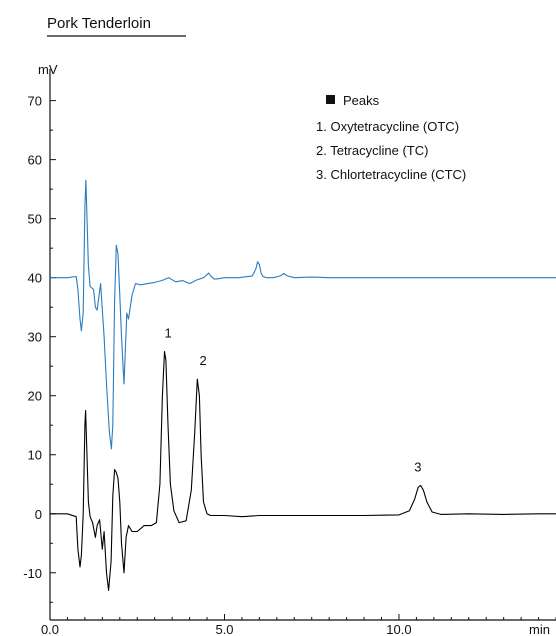  I want to click on chart-title: Pork Tenderloin, so click(99, 23).